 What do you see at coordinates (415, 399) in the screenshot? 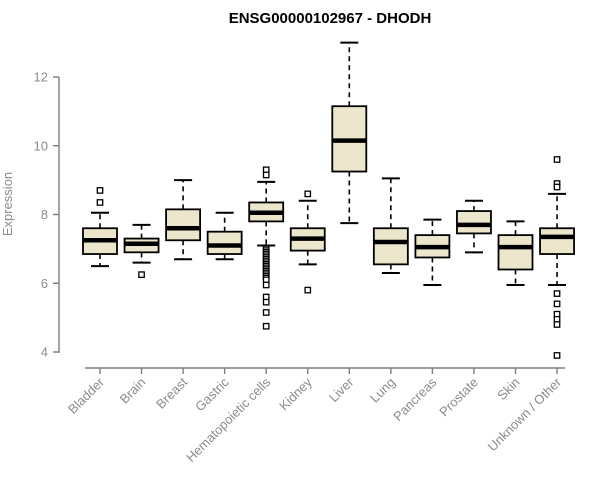
I see `category-label: Pancreas` at bounding box center [415, 399].